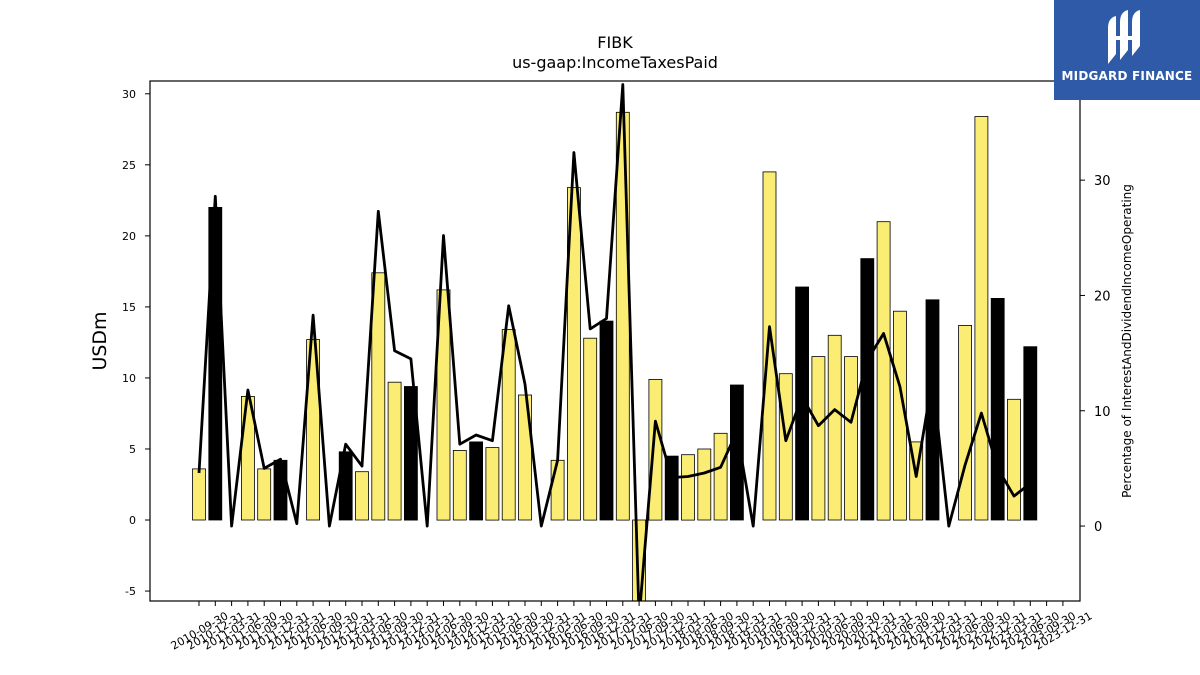 Image resolution: width=1200 pixels, height=675 pixels. Describe the element at coordinates (132, 520) in the screenshot. I see `y-tick-label: 0` at that location.